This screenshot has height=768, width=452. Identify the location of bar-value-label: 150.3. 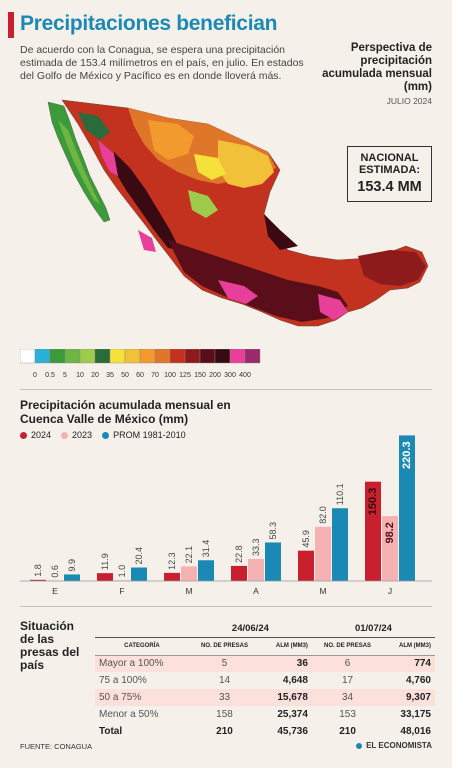
(373, 502).